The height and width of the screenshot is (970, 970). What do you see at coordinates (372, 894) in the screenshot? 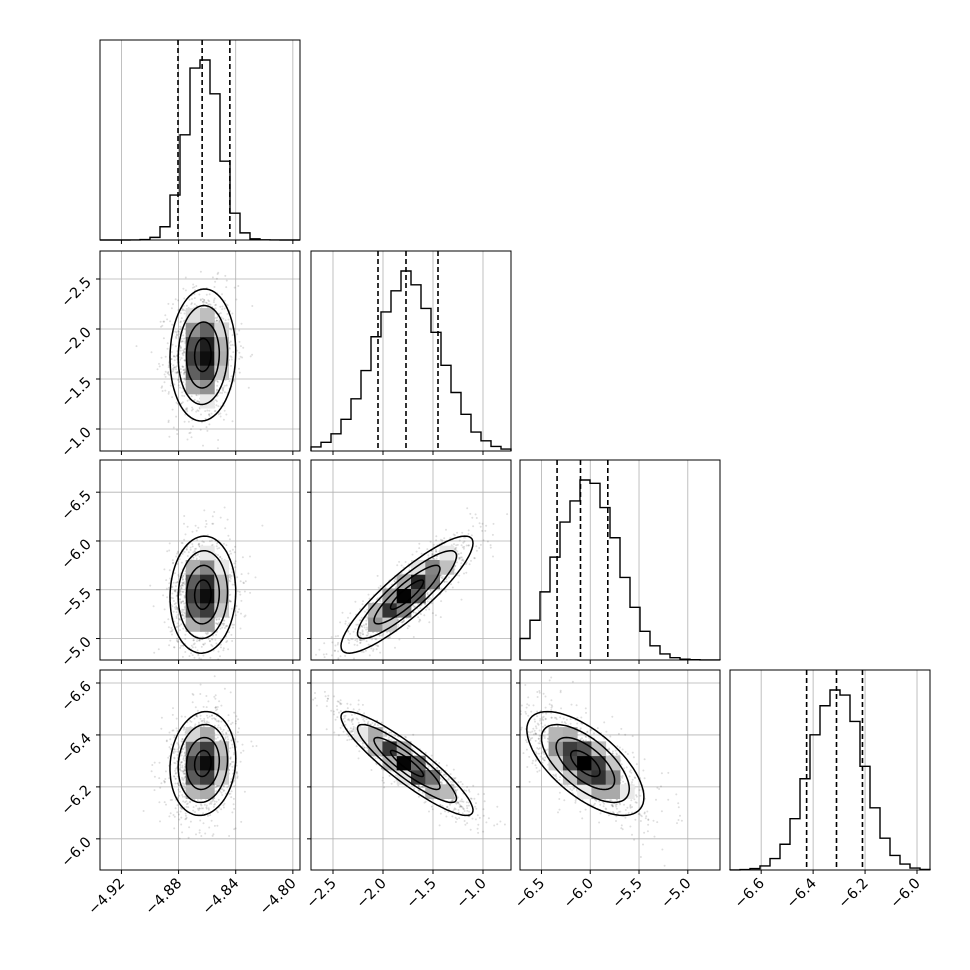
I see `x-tick-label: −2.0` at bounding box center [372, 894].